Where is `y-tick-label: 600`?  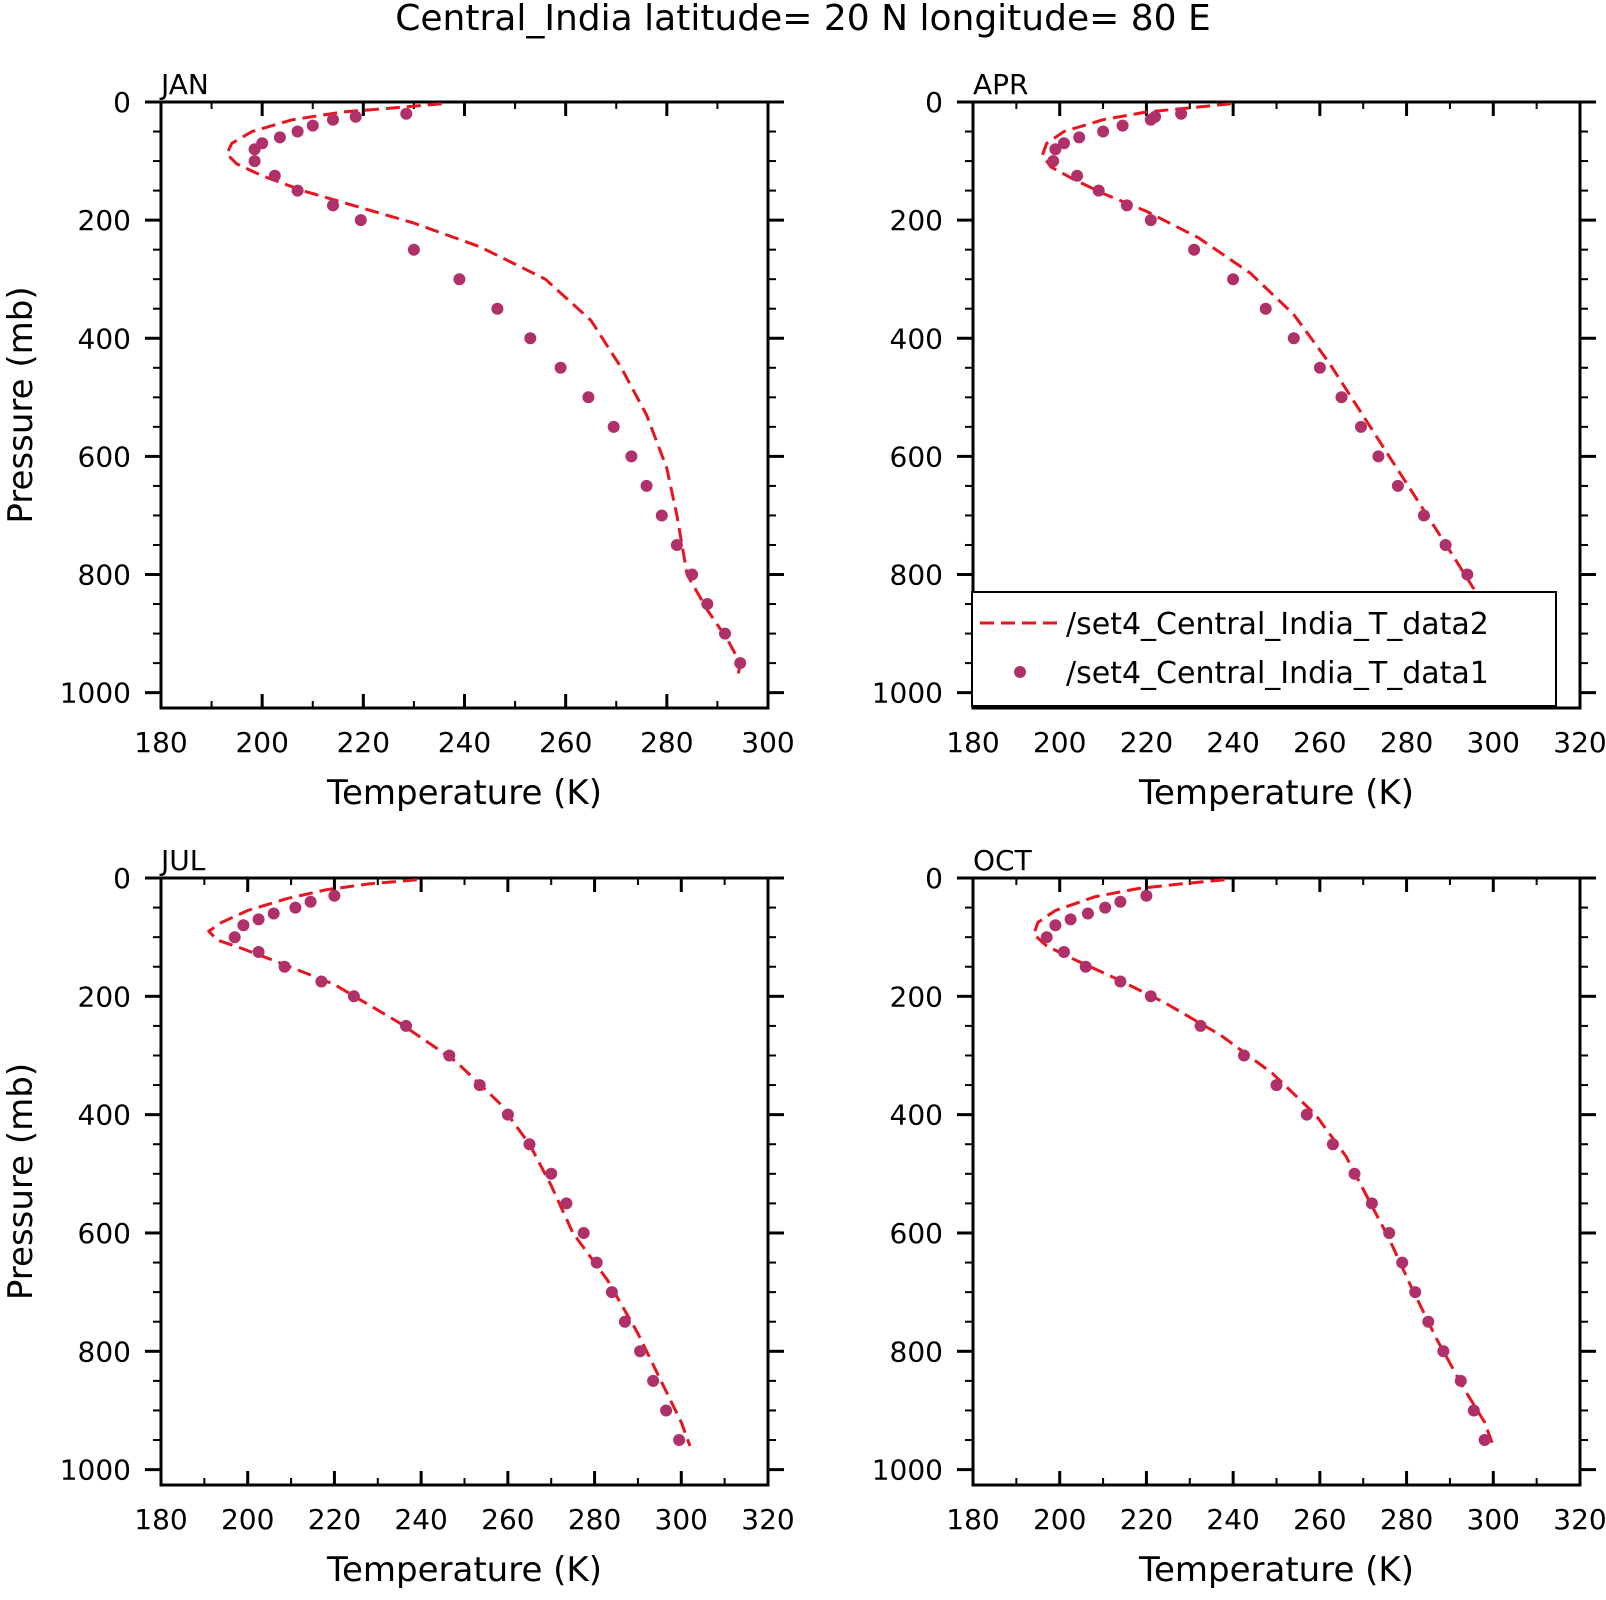 y-tick-label: 600 is located at coordinates (916, 456).